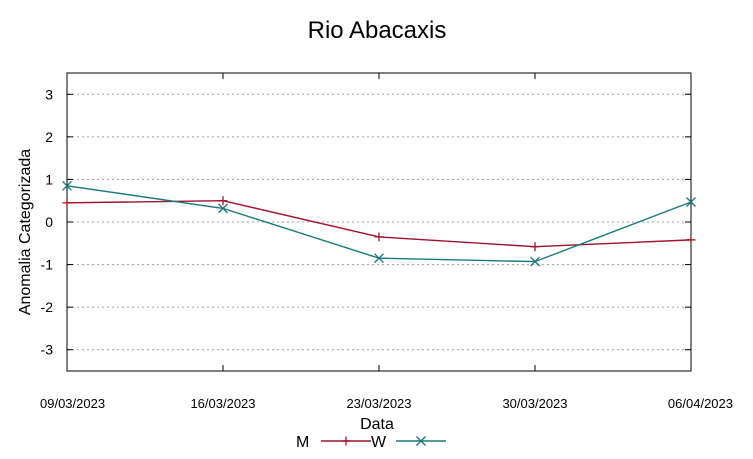 The width and height of the screenshot is (753, 459). What do you see at coordinates (47, 350) in the screenshot?
I see `y-tick-label: -3` at bounding box center [47, 350].